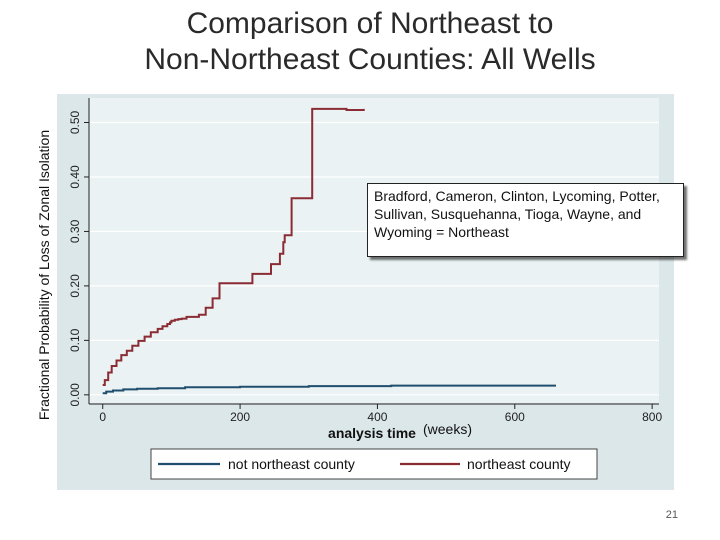 Image resolution: width=720 pixels, height=540 pixels. I want to click on y-tick-label-0: 0.00, so click(75, 395).